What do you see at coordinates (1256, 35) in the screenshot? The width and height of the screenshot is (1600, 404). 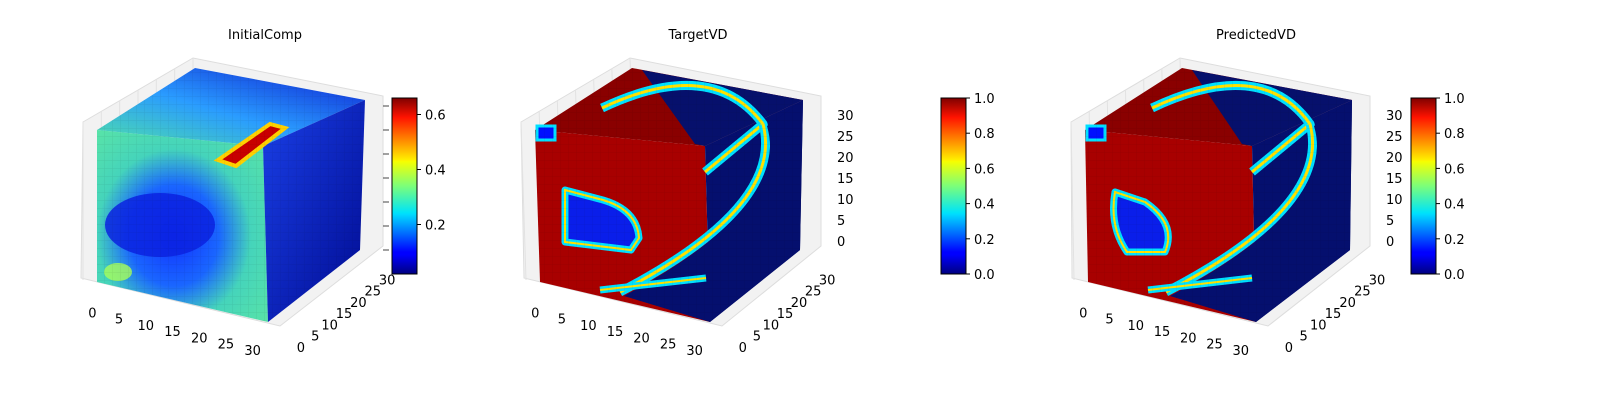 I see `panel-title: PredictedVD` at bounding box center [1256, 35].